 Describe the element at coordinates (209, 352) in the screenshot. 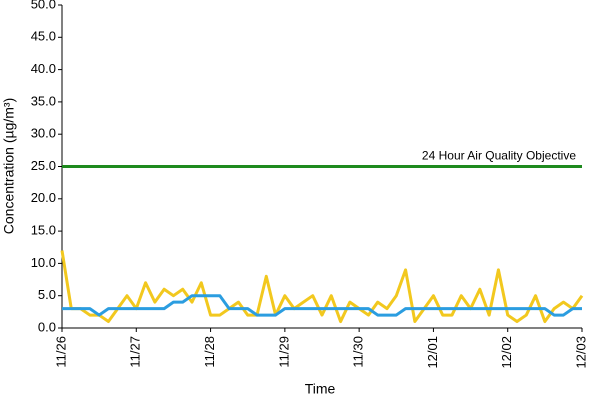

I see `x-tick-label: 11/28` at that location.